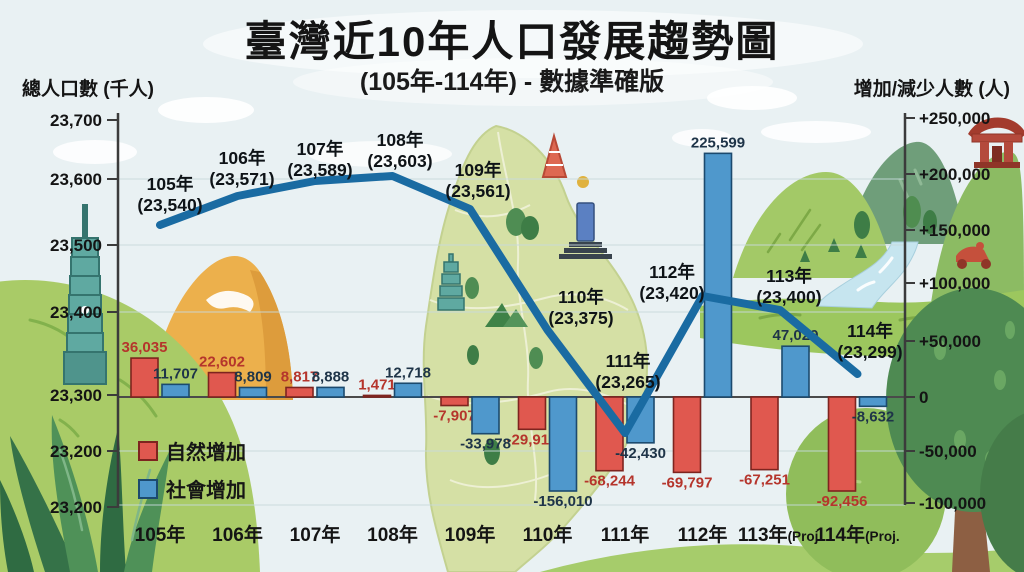 This screenshot has width=1024, height=572. What do you see at coordinates (973, 255) in the screenshot?
I see `scooter-icon` at bounding box center [973, 255].